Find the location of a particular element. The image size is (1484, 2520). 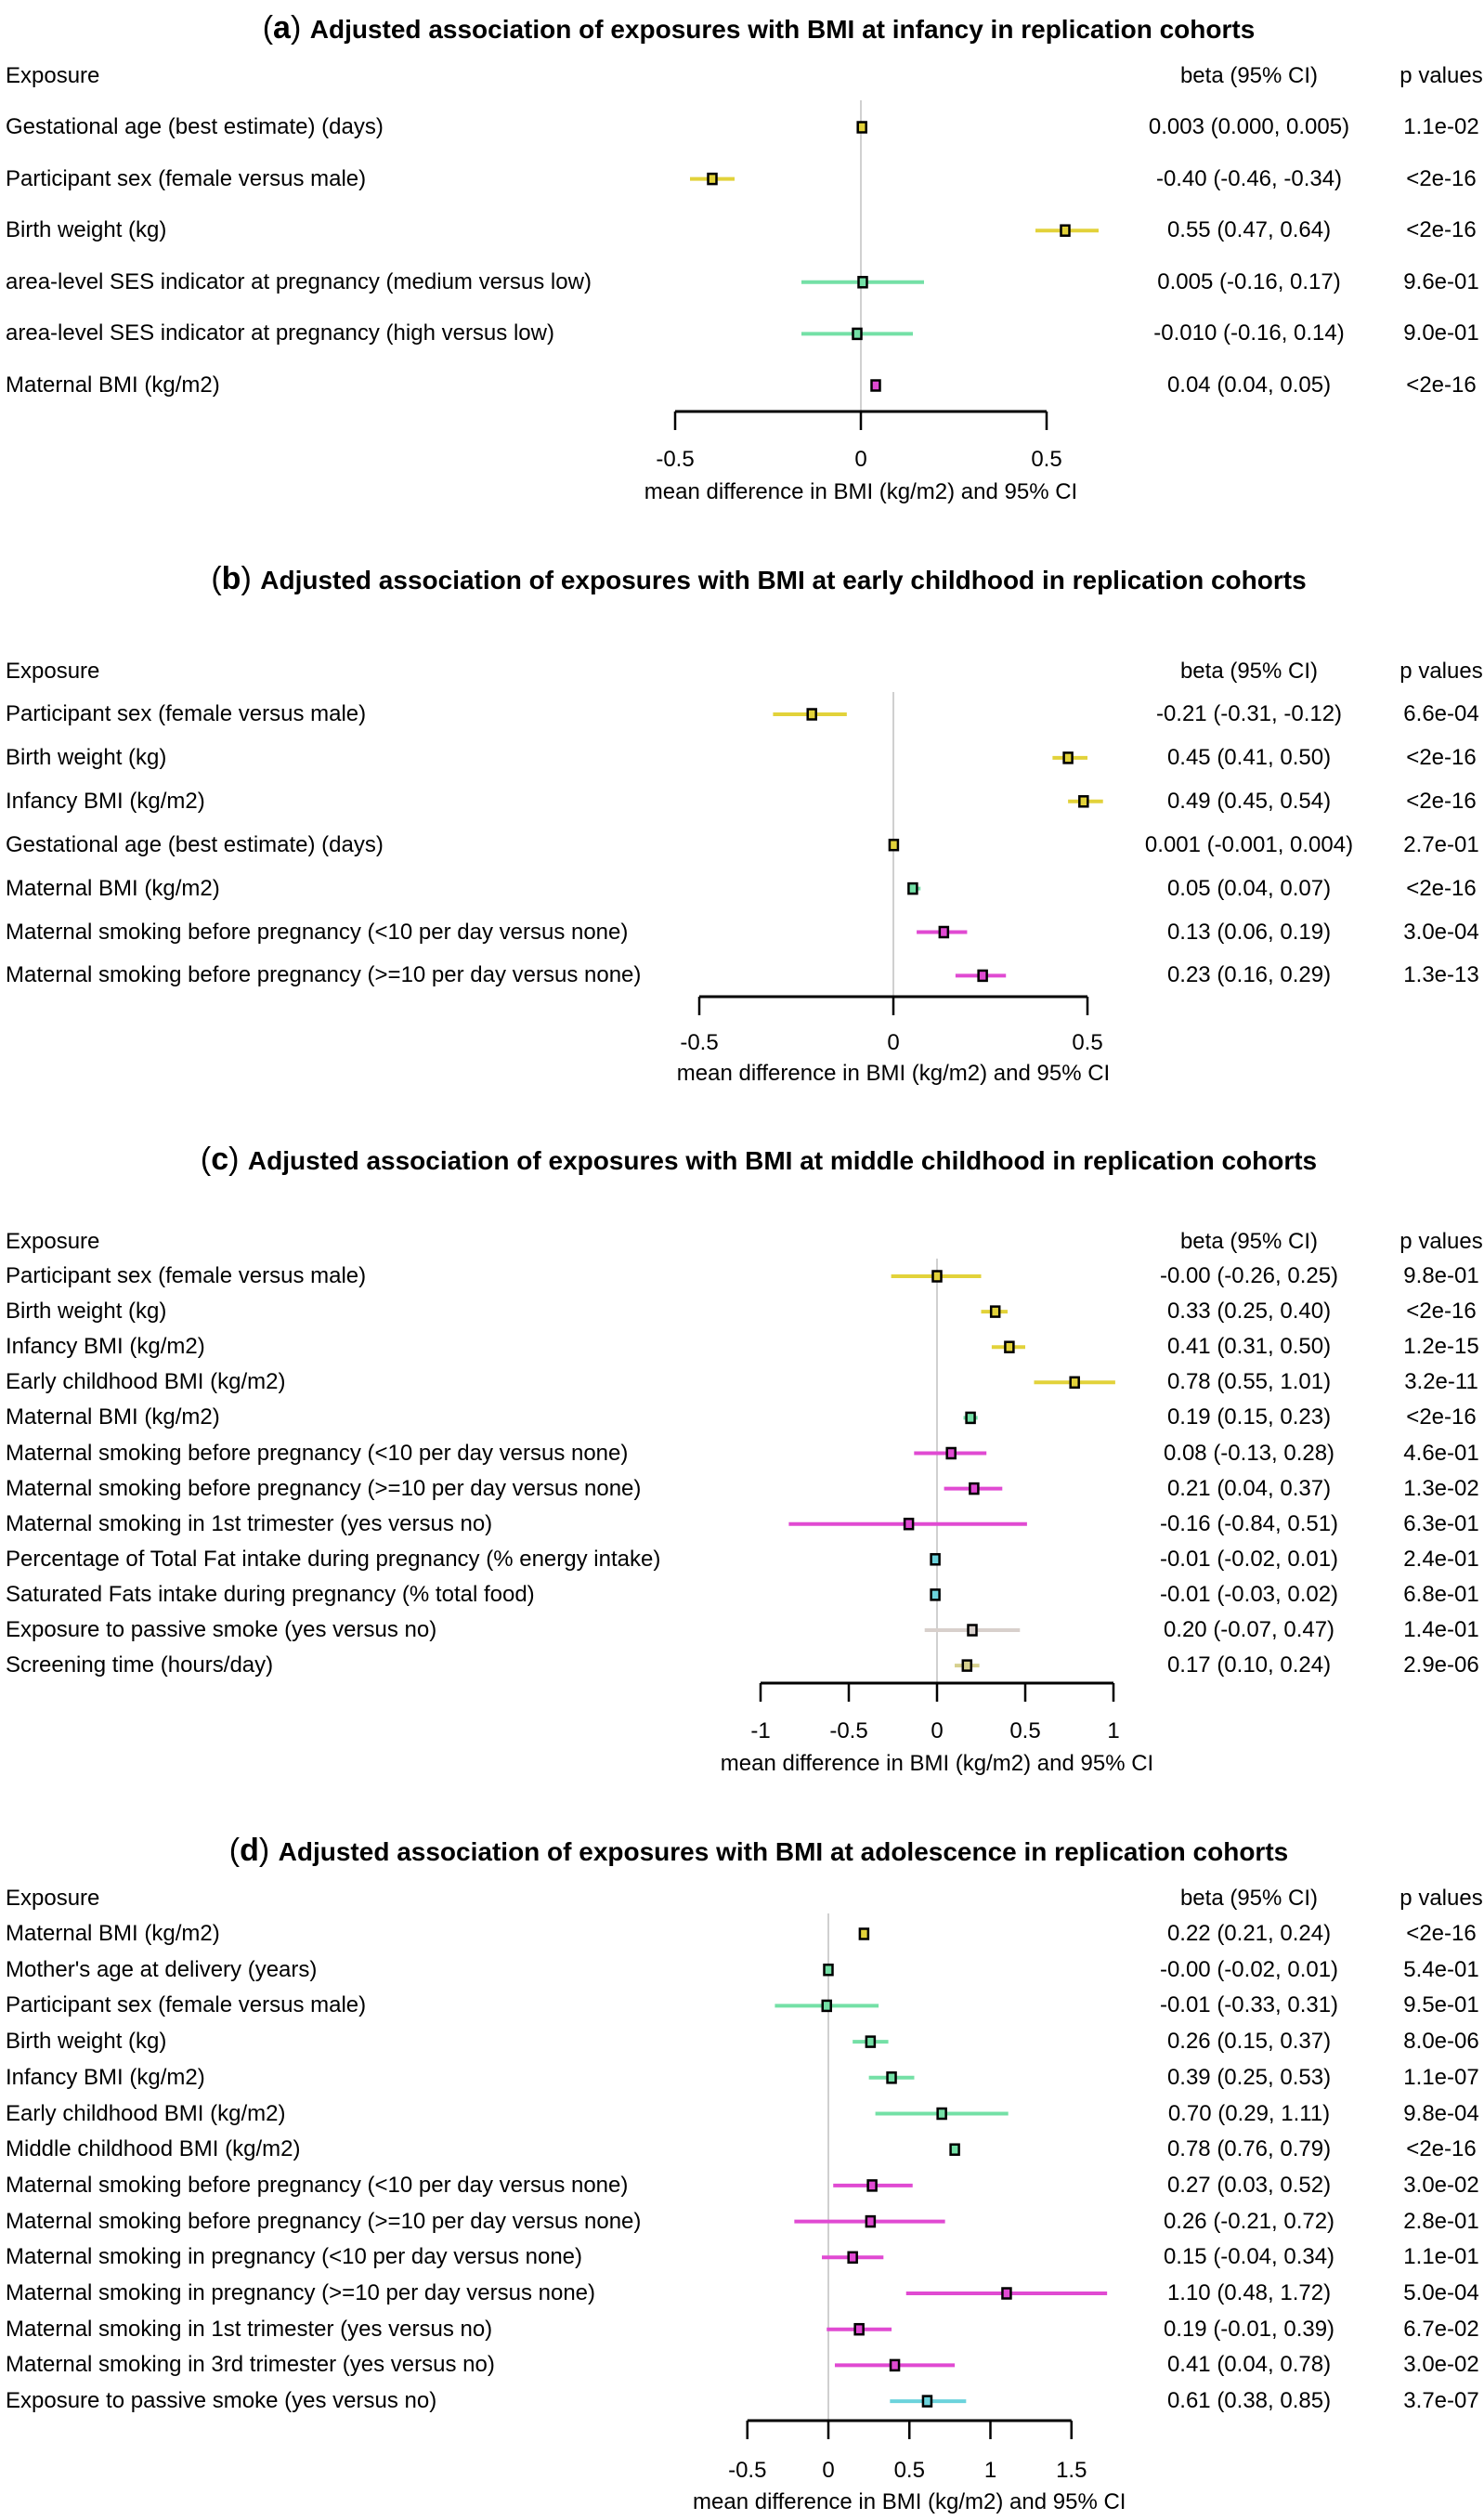

p-value: 2.4e-01 is located at coordinates (1441, 1559).